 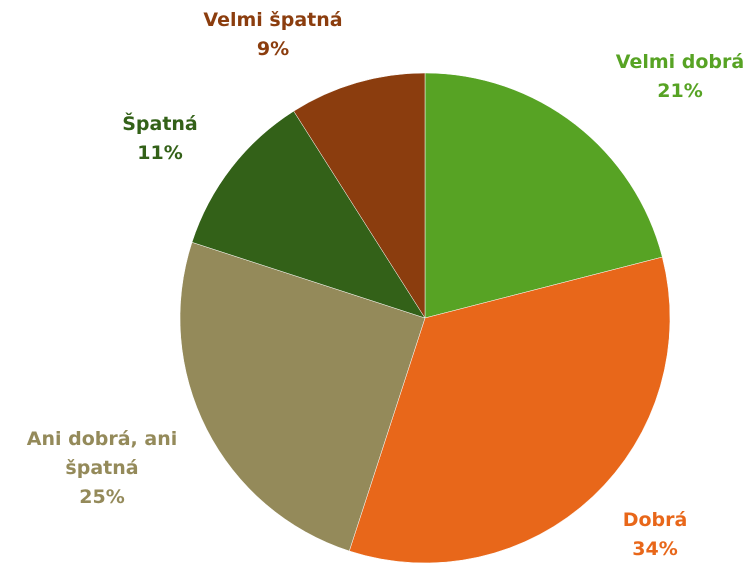 What do you see at coordinates (679, 62) in the screenshot?
I see `category-label: Velmi dobrá` at bounding box center [679, 62].